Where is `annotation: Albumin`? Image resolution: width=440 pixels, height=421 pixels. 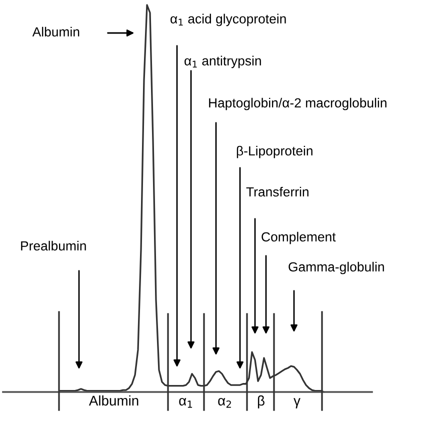 annotation: Albumin is located at coordinates (56, 31).